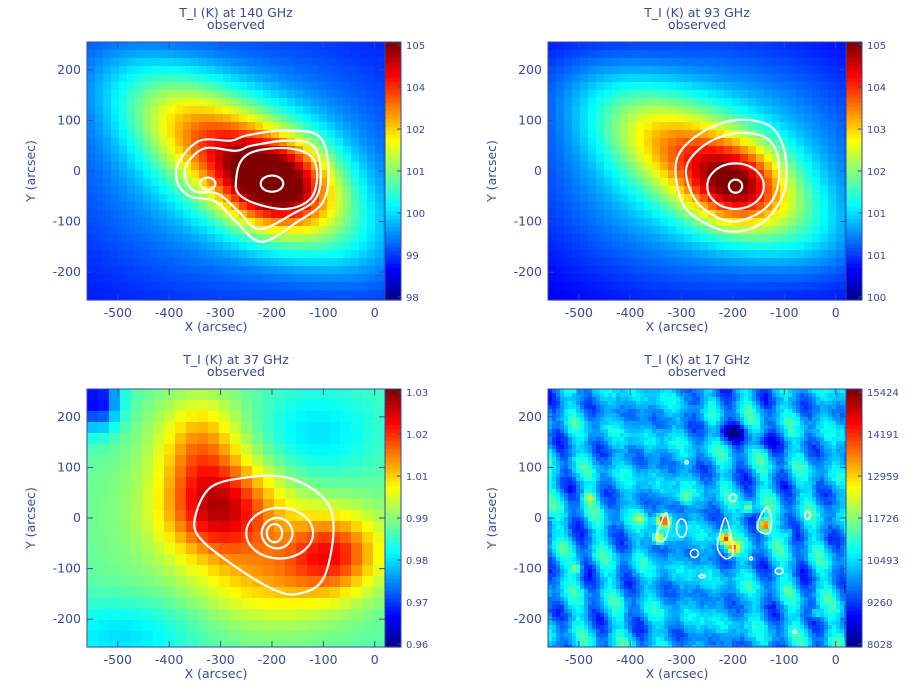  Describe the element at coordinates (697, 371) in the screenshot. I see `panel-4-subtitle: observed` at that location.